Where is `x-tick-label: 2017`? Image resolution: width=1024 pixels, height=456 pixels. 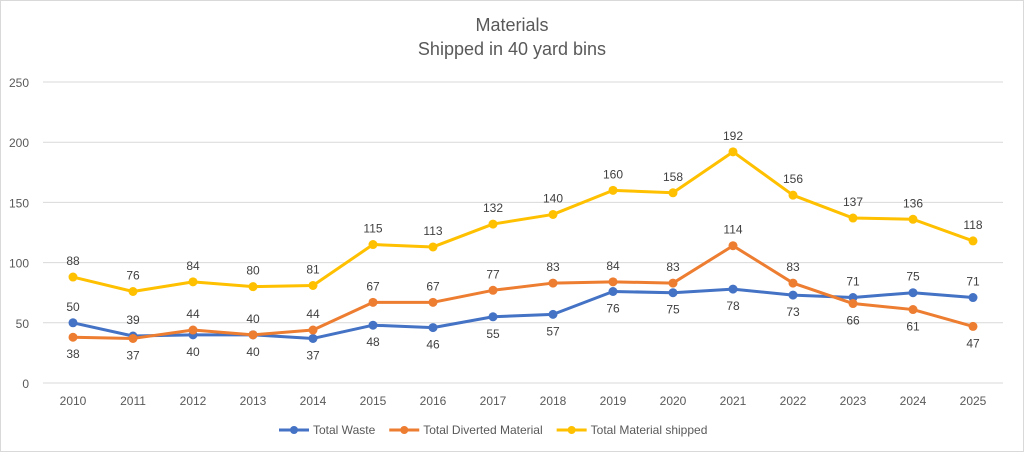
x-tick-label: 2017 is located at coordinates (493, 401).